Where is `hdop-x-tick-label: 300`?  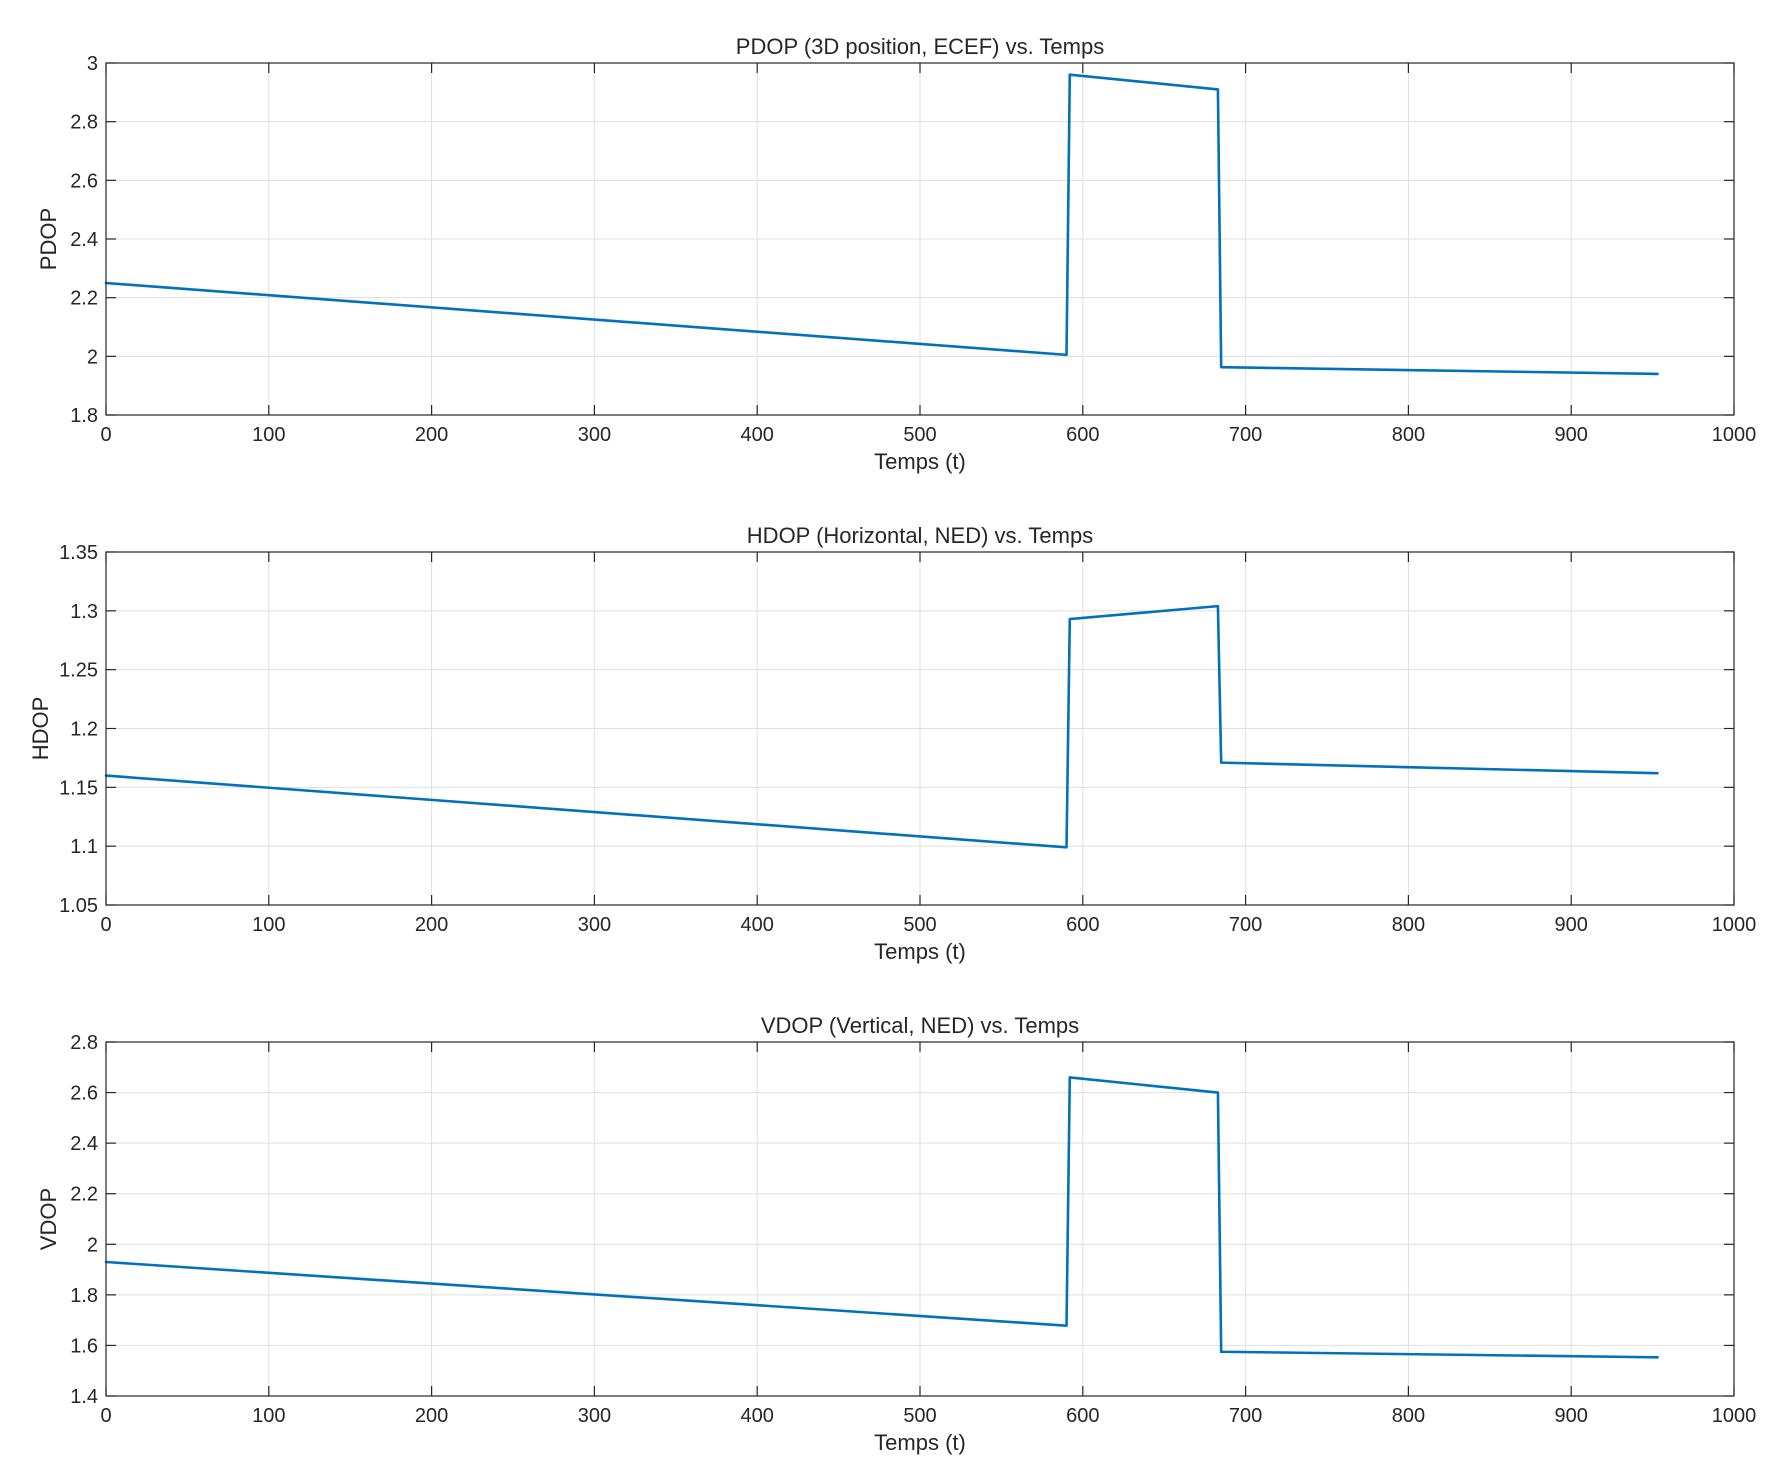
hdop-x-tick-label: 300 is located at coordinates (594, 925).